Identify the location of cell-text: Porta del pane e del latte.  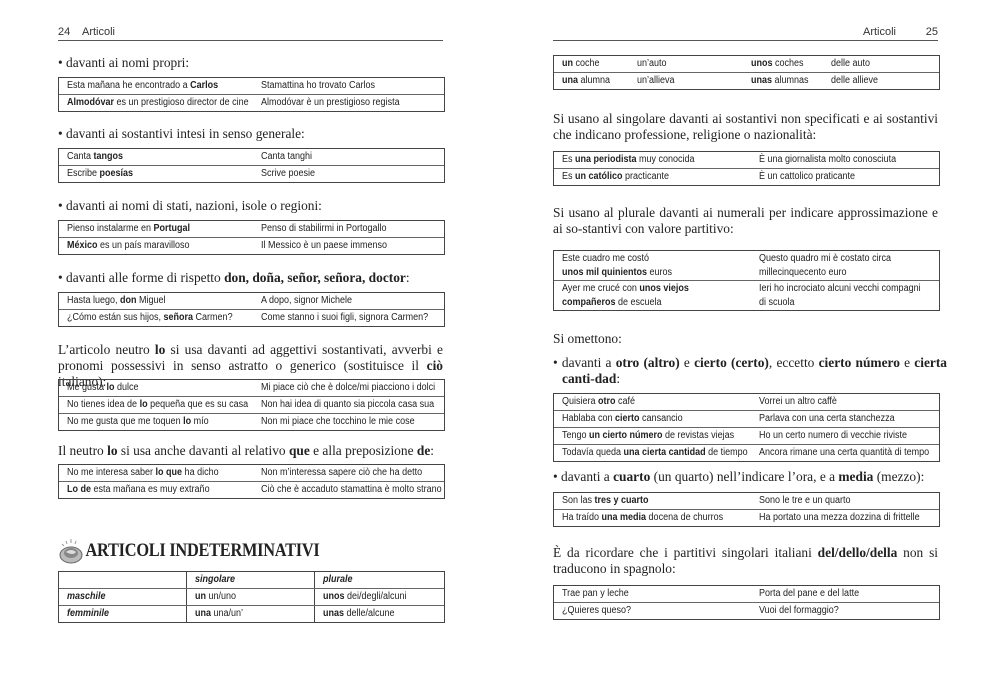
(809, 594).